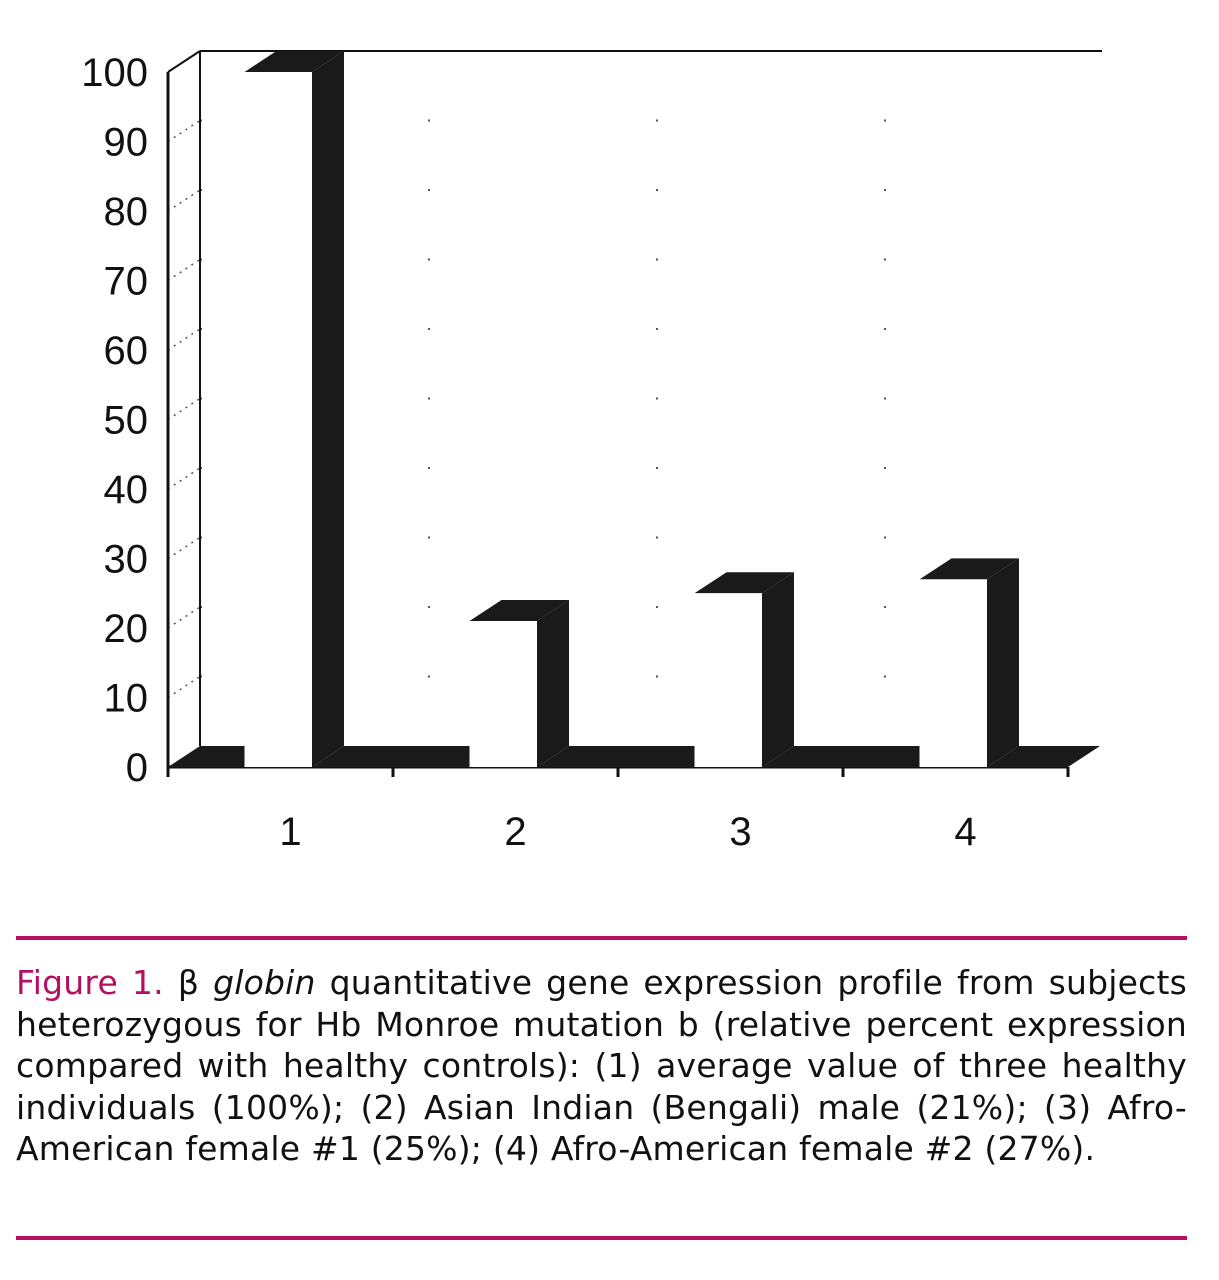 Image resolution: width=1219 pixels, height=1280 pixels. I want to click on x-tick-label: 4, so click(965, 832).